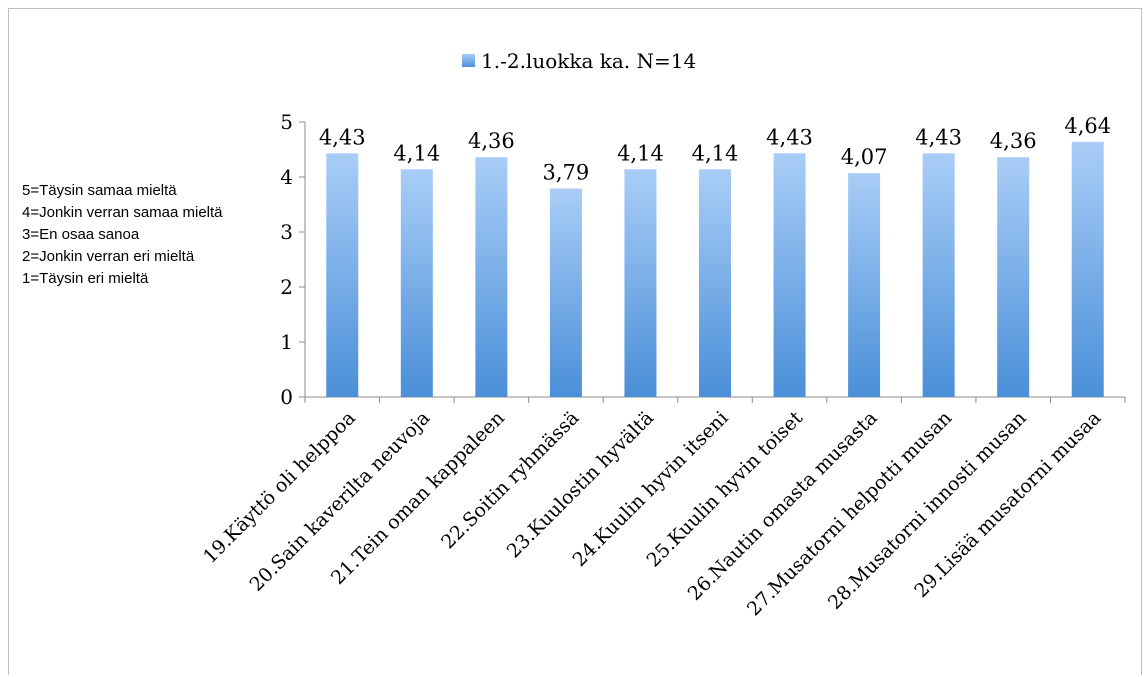 The width and height of the screenshot is (1147, 677). I want to click on scale-note-line: 5=Täysin samaa mieltä, so click(99, 190).